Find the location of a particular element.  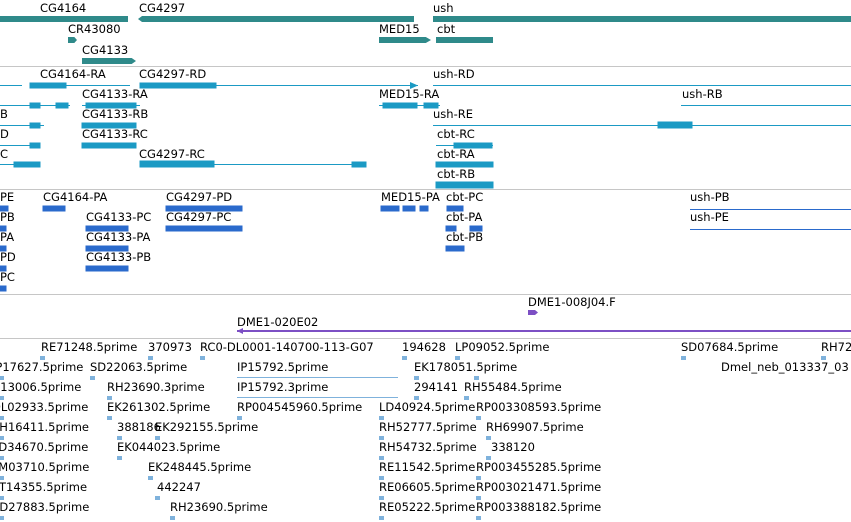

gene-feature-cg4164 is located at coordinates (64, 19).